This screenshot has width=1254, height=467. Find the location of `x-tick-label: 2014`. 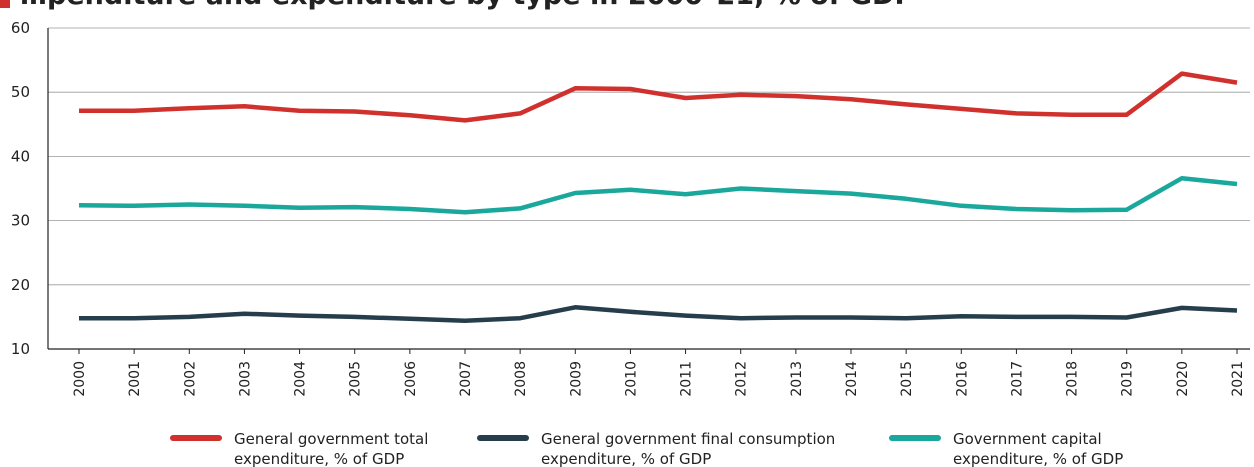

x-tick-label: 2014 is located at coordinates (852, 379).